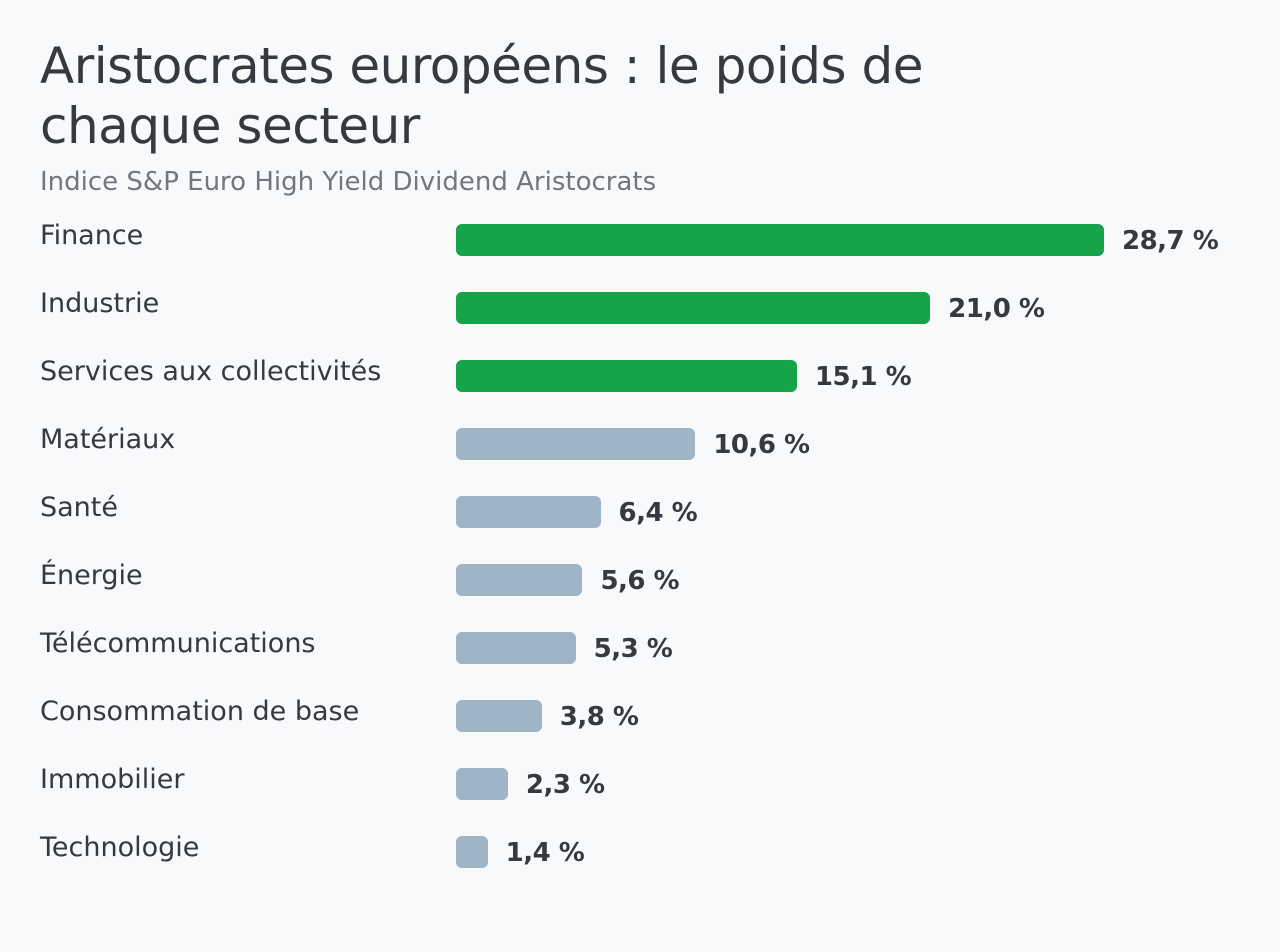  I want to click on category-label: Technologie, so click(120, 847).